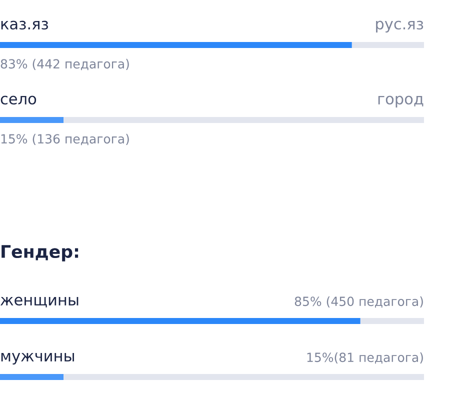  I want to click on y-tick-label: каз.яз, so click(24, 25).